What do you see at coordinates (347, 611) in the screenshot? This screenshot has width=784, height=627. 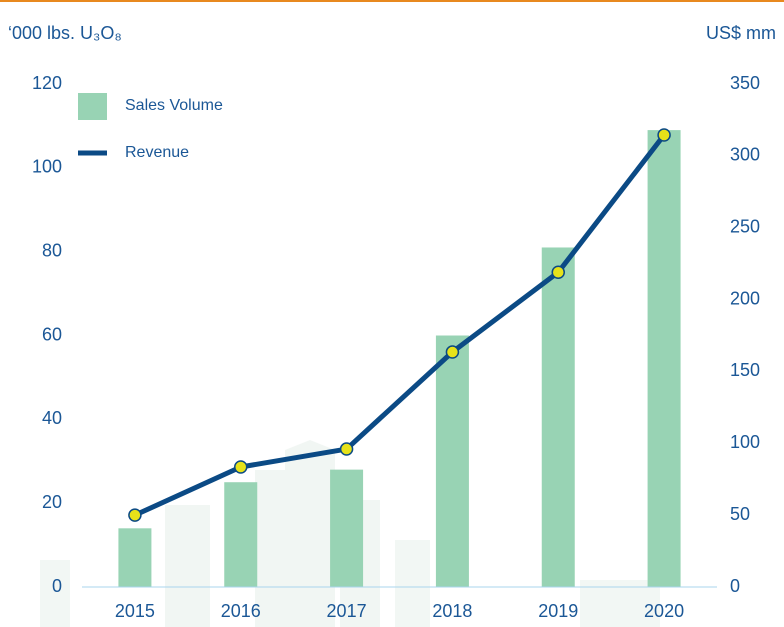 I see `x-tick-label: 2017` at bounding box center [347, 611].